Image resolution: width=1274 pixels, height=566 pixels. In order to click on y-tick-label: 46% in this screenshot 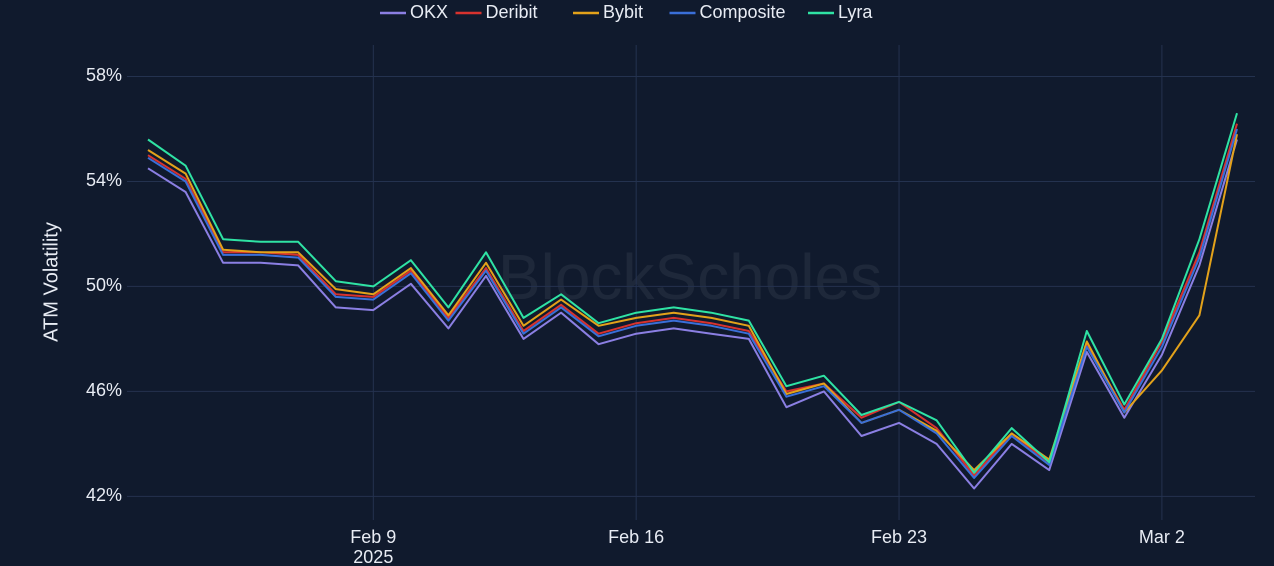, I will do `click(104, 390)`.